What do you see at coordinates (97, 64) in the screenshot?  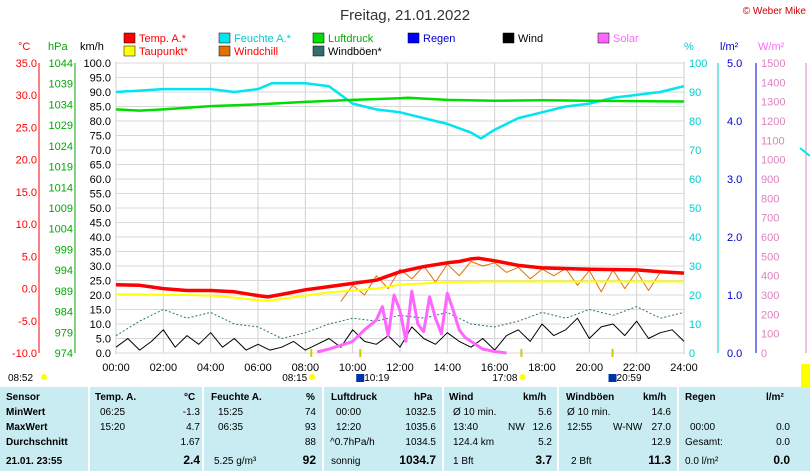 I see `wind-axis-tick-label: 100.0` at bounding box center [97, 64].